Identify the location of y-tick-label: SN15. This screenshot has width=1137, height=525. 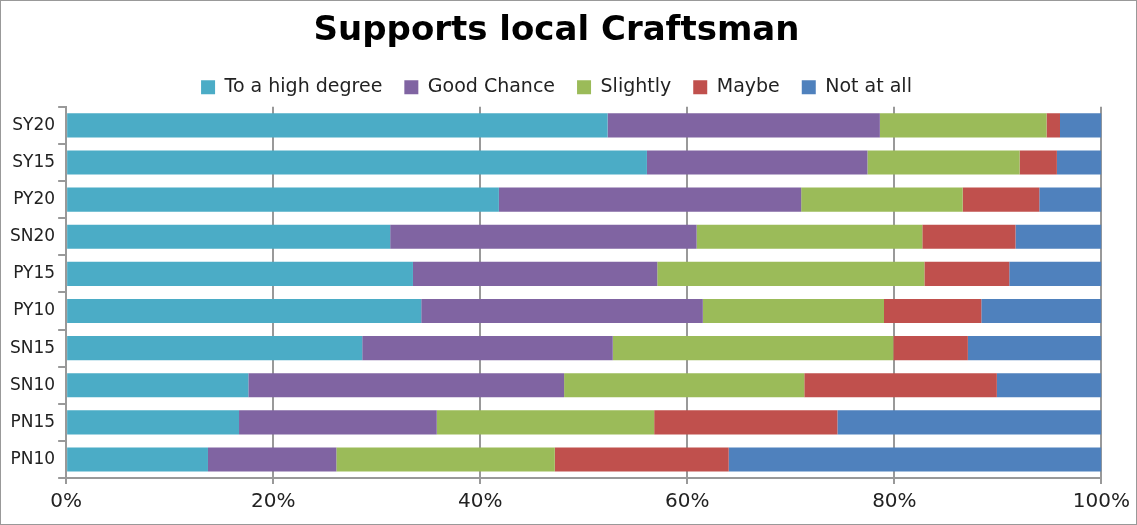
(33, 346).